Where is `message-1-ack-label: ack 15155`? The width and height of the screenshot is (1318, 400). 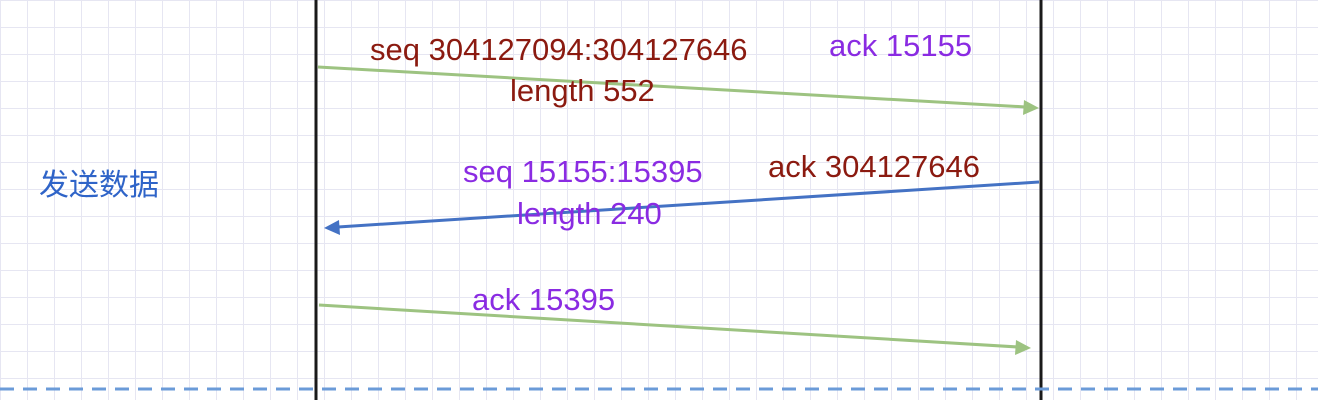
message-1-ack-label: ack 15155 is located at coordinates (901, 45).